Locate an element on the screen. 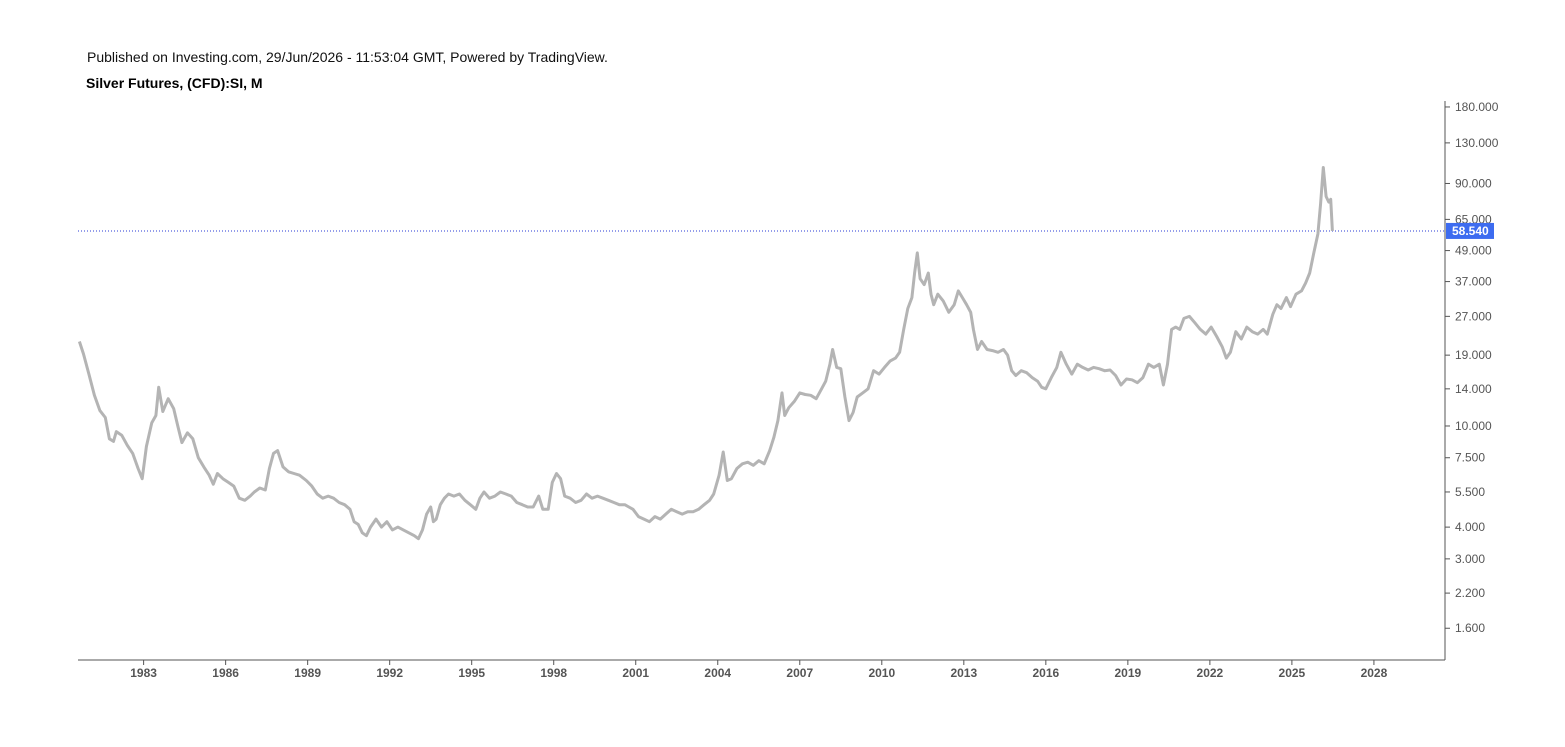 The image size is (1565, 747). x-tick-label: 1989 is located at coordinates (307, 673).